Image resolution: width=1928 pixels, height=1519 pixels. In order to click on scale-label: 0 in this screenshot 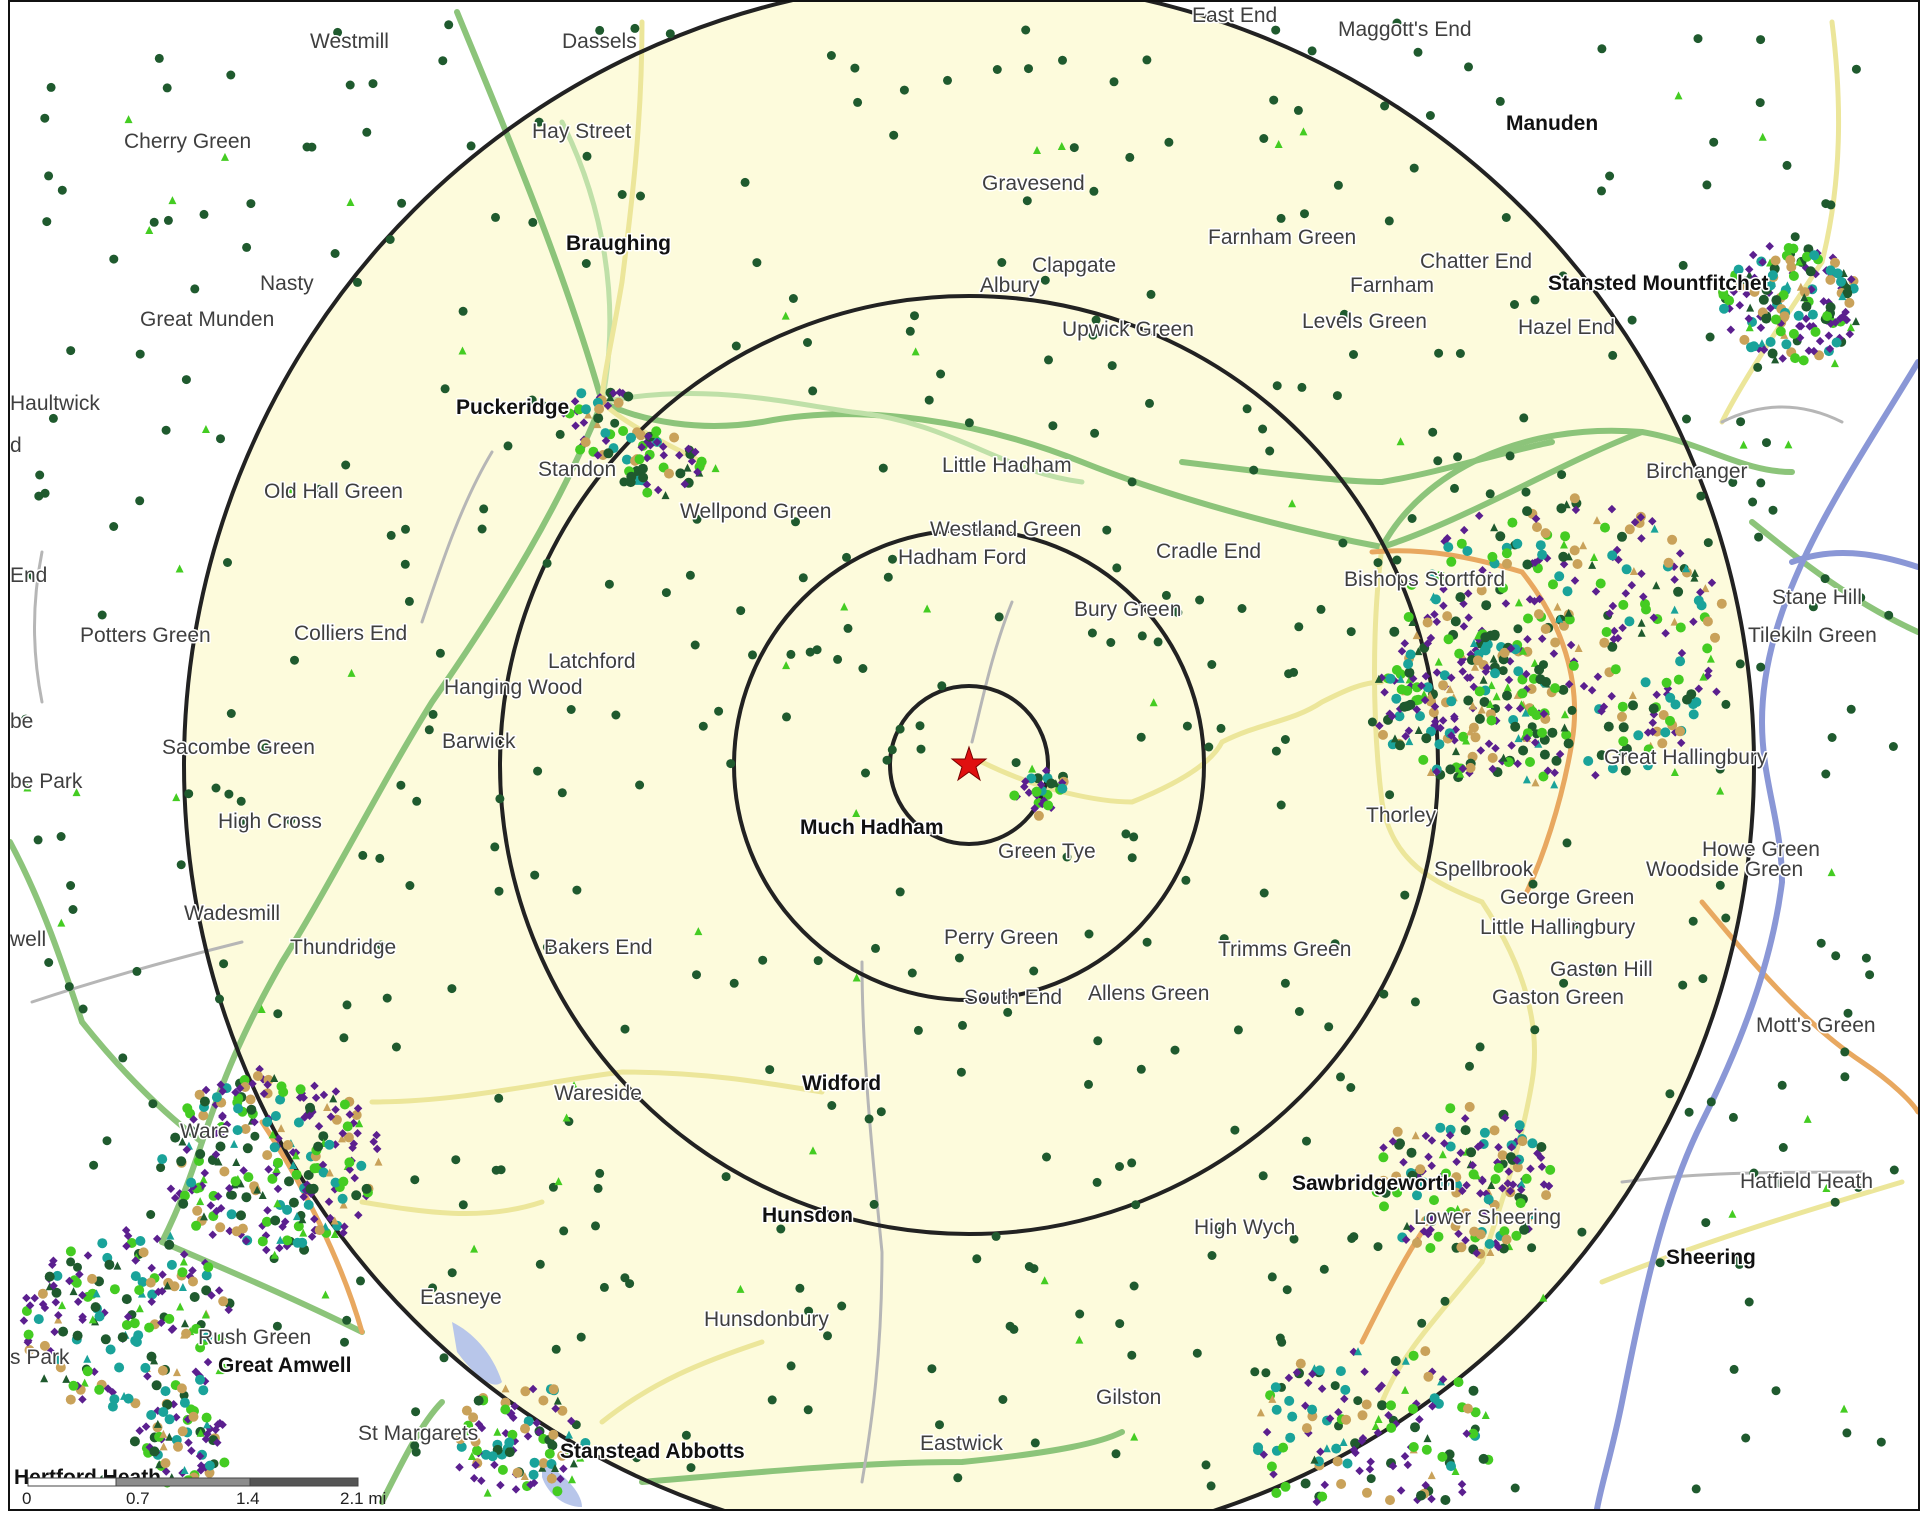, I will do `click(26, 1498)`.